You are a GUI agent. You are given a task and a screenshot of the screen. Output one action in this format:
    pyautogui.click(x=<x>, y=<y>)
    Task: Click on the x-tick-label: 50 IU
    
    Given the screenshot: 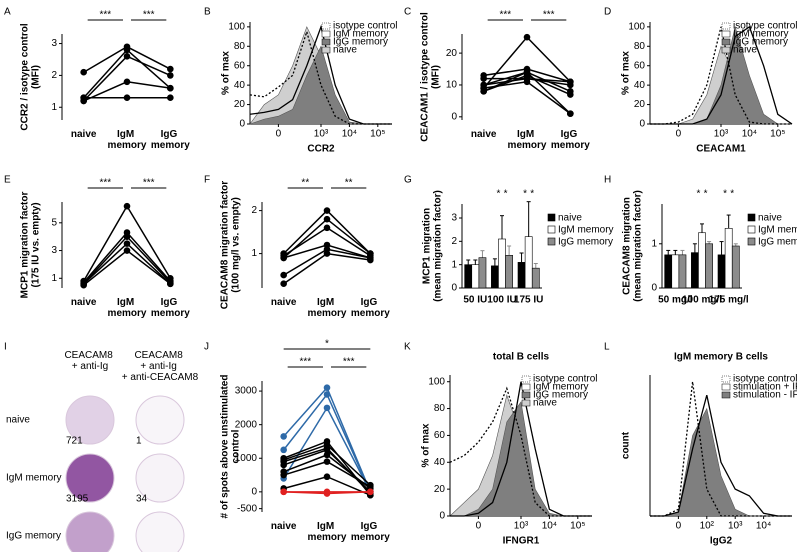 What is the action you would take?
    pyautogui.click(x=475, y=300)
    